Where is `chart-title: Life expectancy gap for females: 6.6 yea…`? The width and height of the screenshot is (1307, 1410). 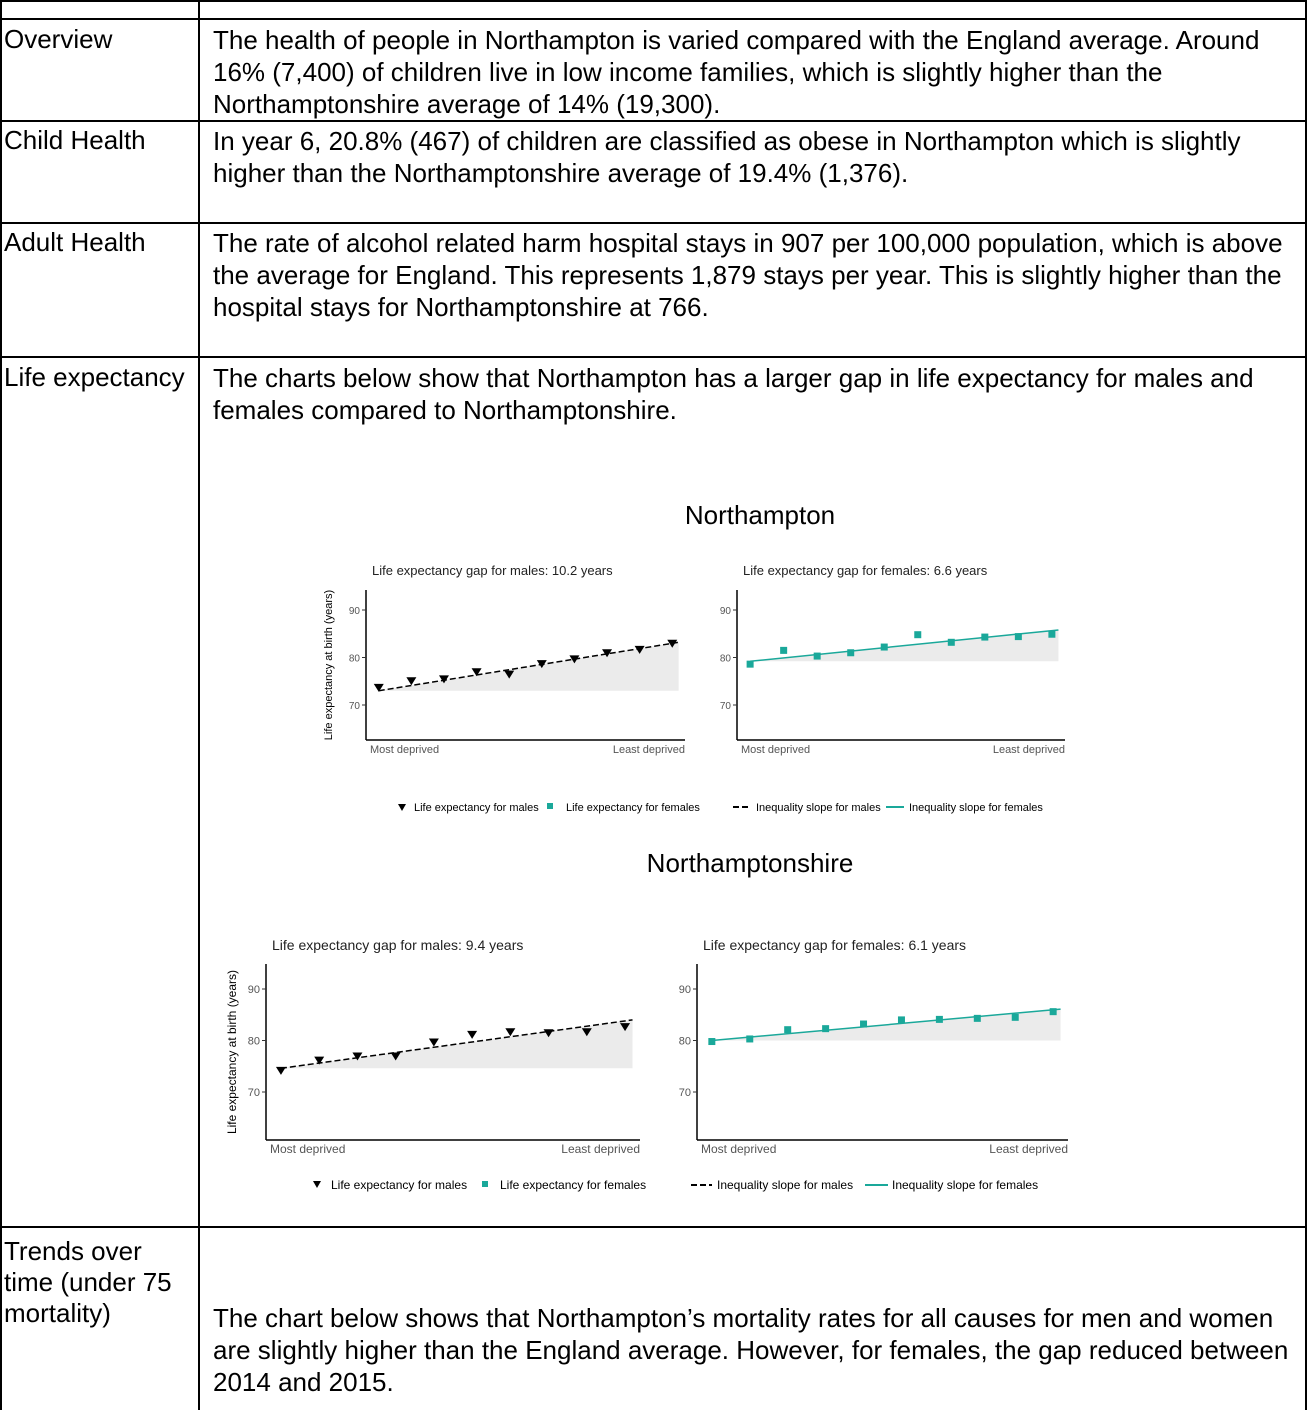
chart-title: Life expectancy gap for females: 6.6 yea… is located at coordinates (865, 570).